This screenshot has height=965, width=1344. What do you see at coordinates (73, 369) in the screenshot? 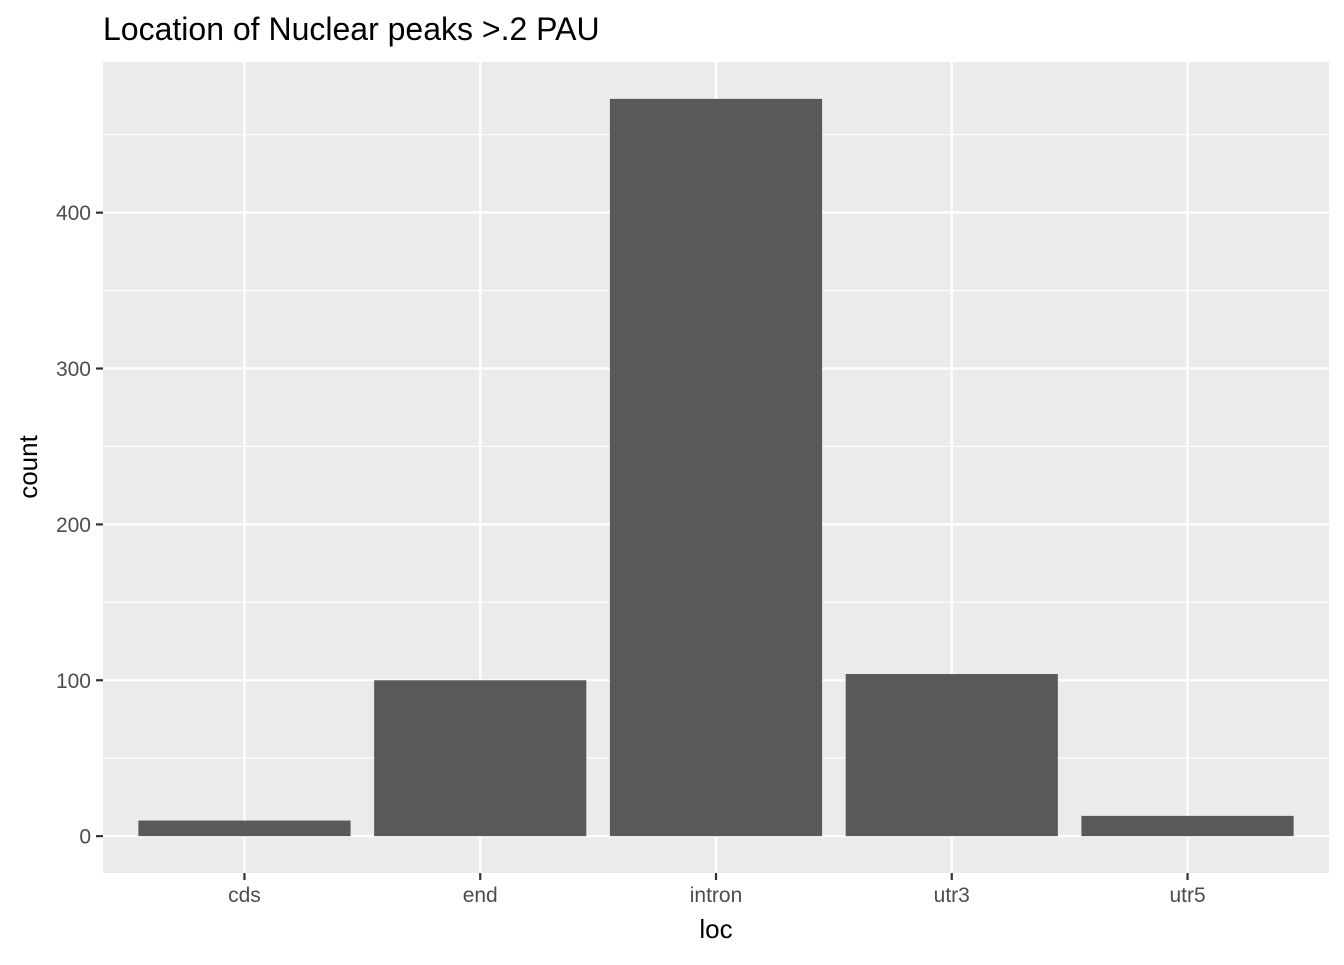
I see `y-tick-label: 300` at bounding box center [73, 369].